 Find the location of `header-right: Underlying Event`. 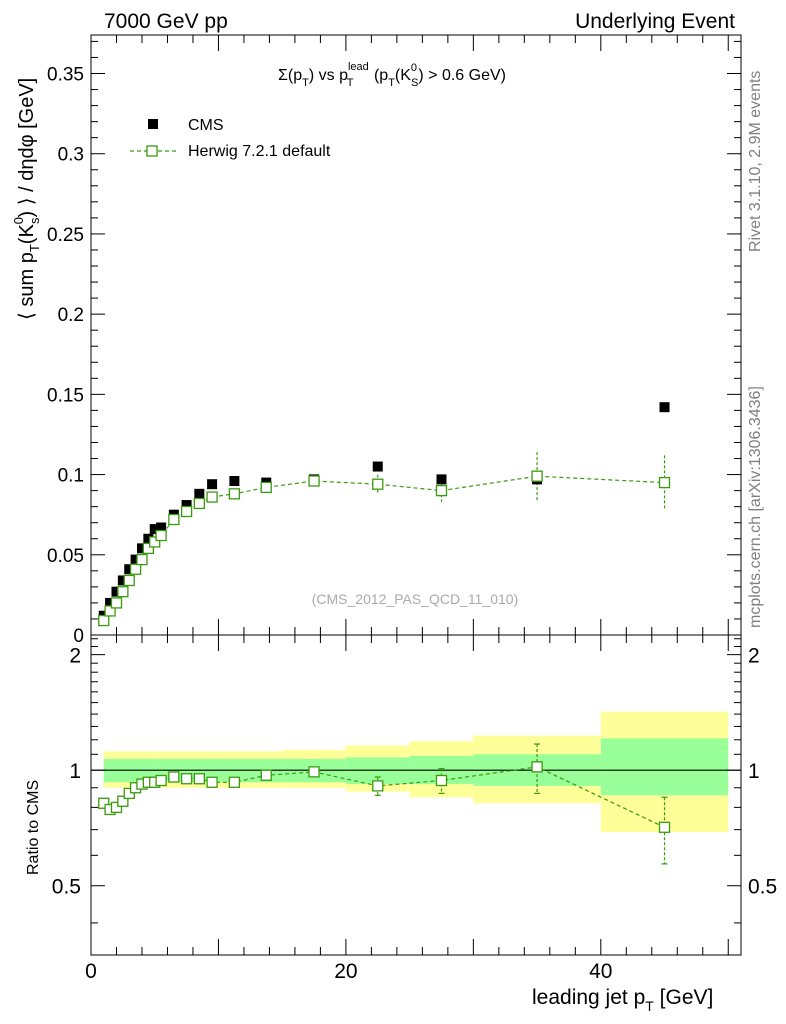

header-right: Underlying Event is located at coordinates (655, 21).